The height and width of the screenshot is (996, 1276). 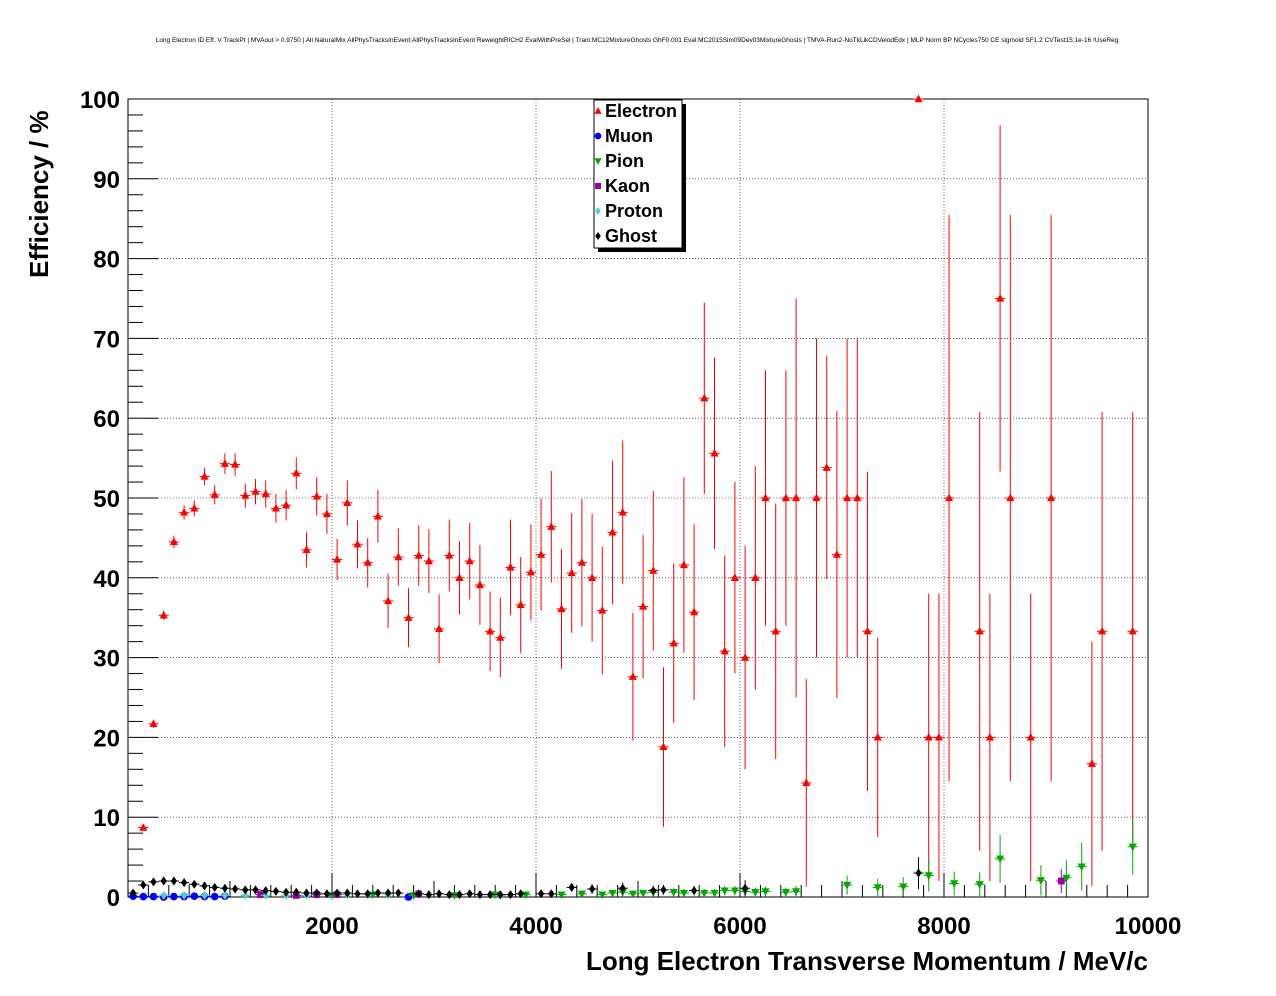 I want to click on legend-marker-kaon, so click(x=598, y=186).